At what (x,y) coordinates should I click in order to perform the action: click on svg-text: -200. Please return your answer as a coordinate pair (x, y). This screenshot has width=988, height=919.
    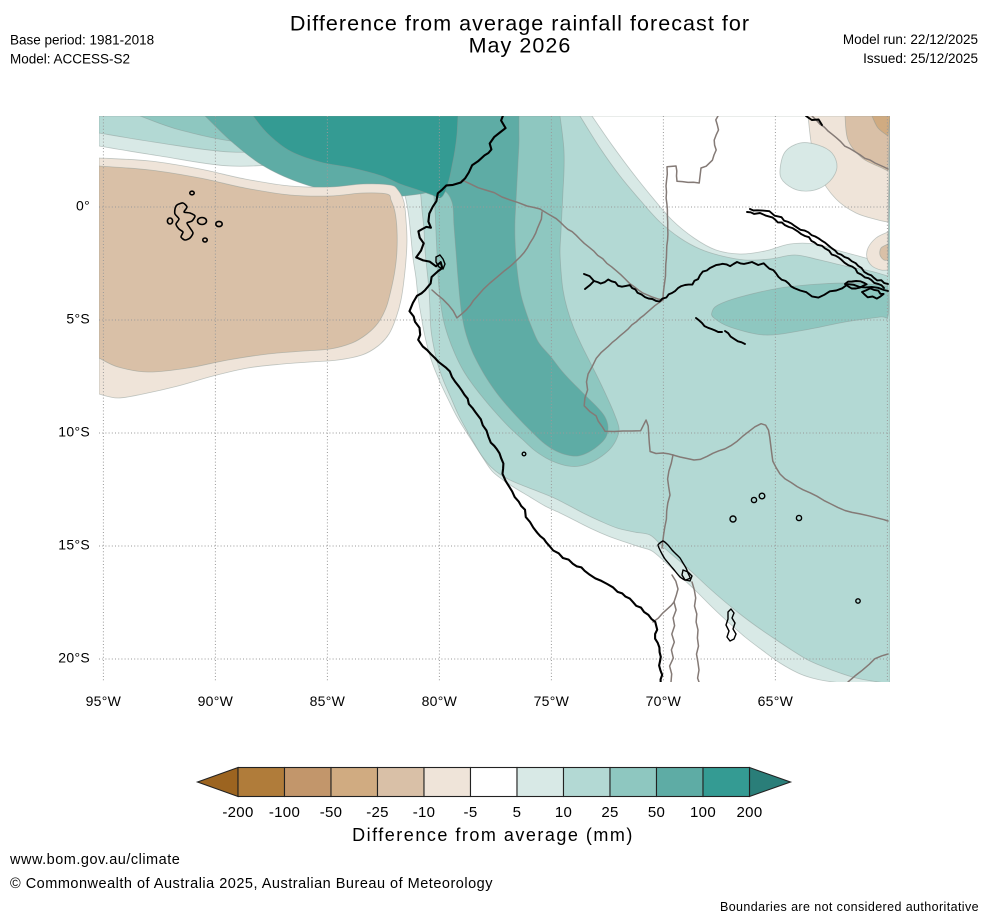
    Looking at the image, I should click on (237, 812).